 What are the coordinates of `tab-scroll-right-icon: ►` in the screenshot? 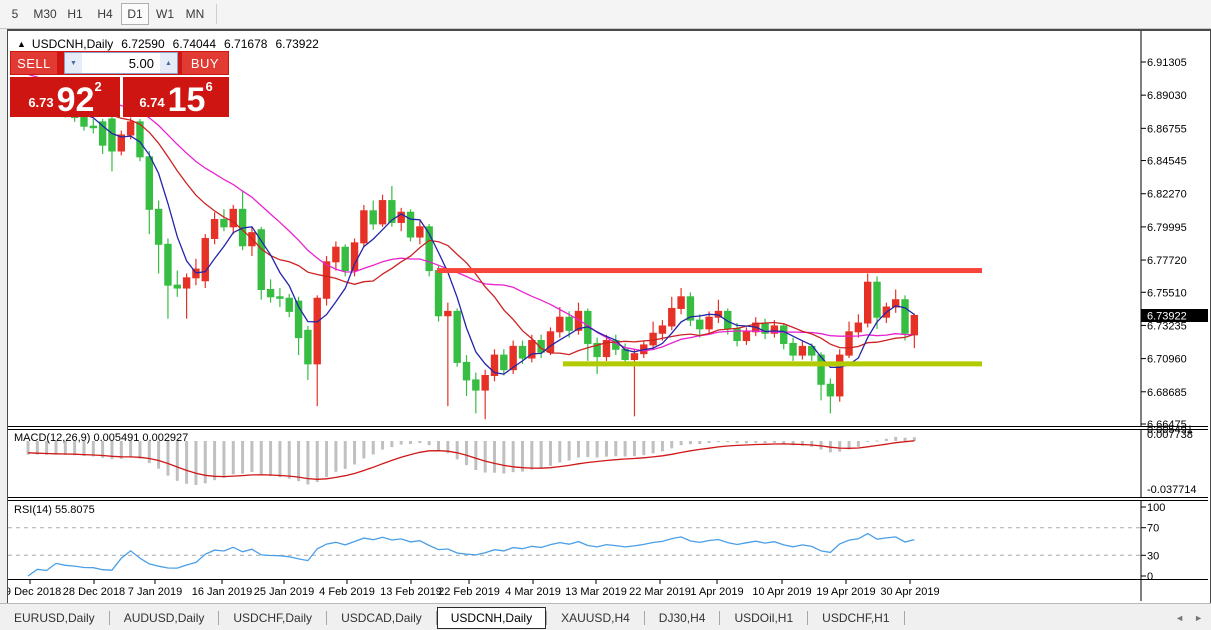 It's located at (1198, 617).